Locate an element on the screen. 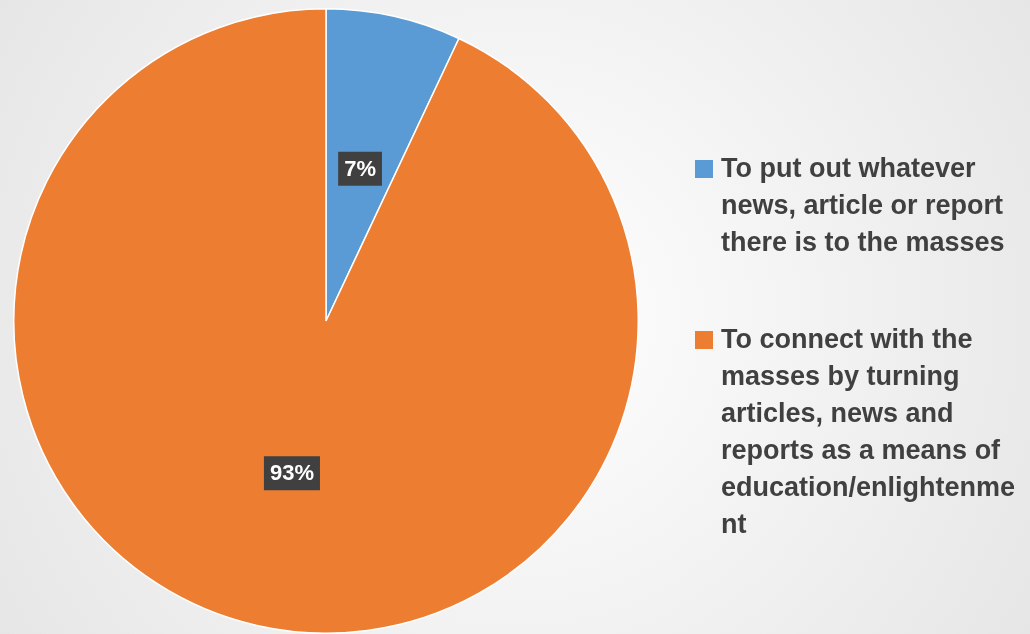  legend-label: To put out whatever news, article or report there is to the masses is located at coordinates (863, 205).